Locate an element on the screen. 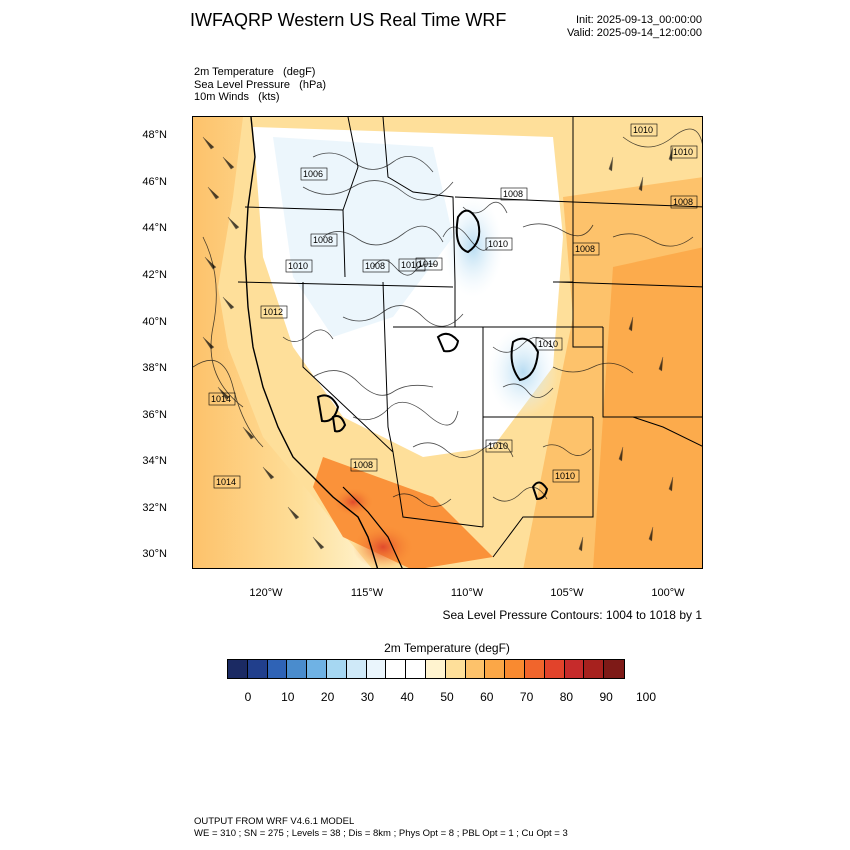  field-winds: 10m Winds (kts) is located at coordinates (237, 97).